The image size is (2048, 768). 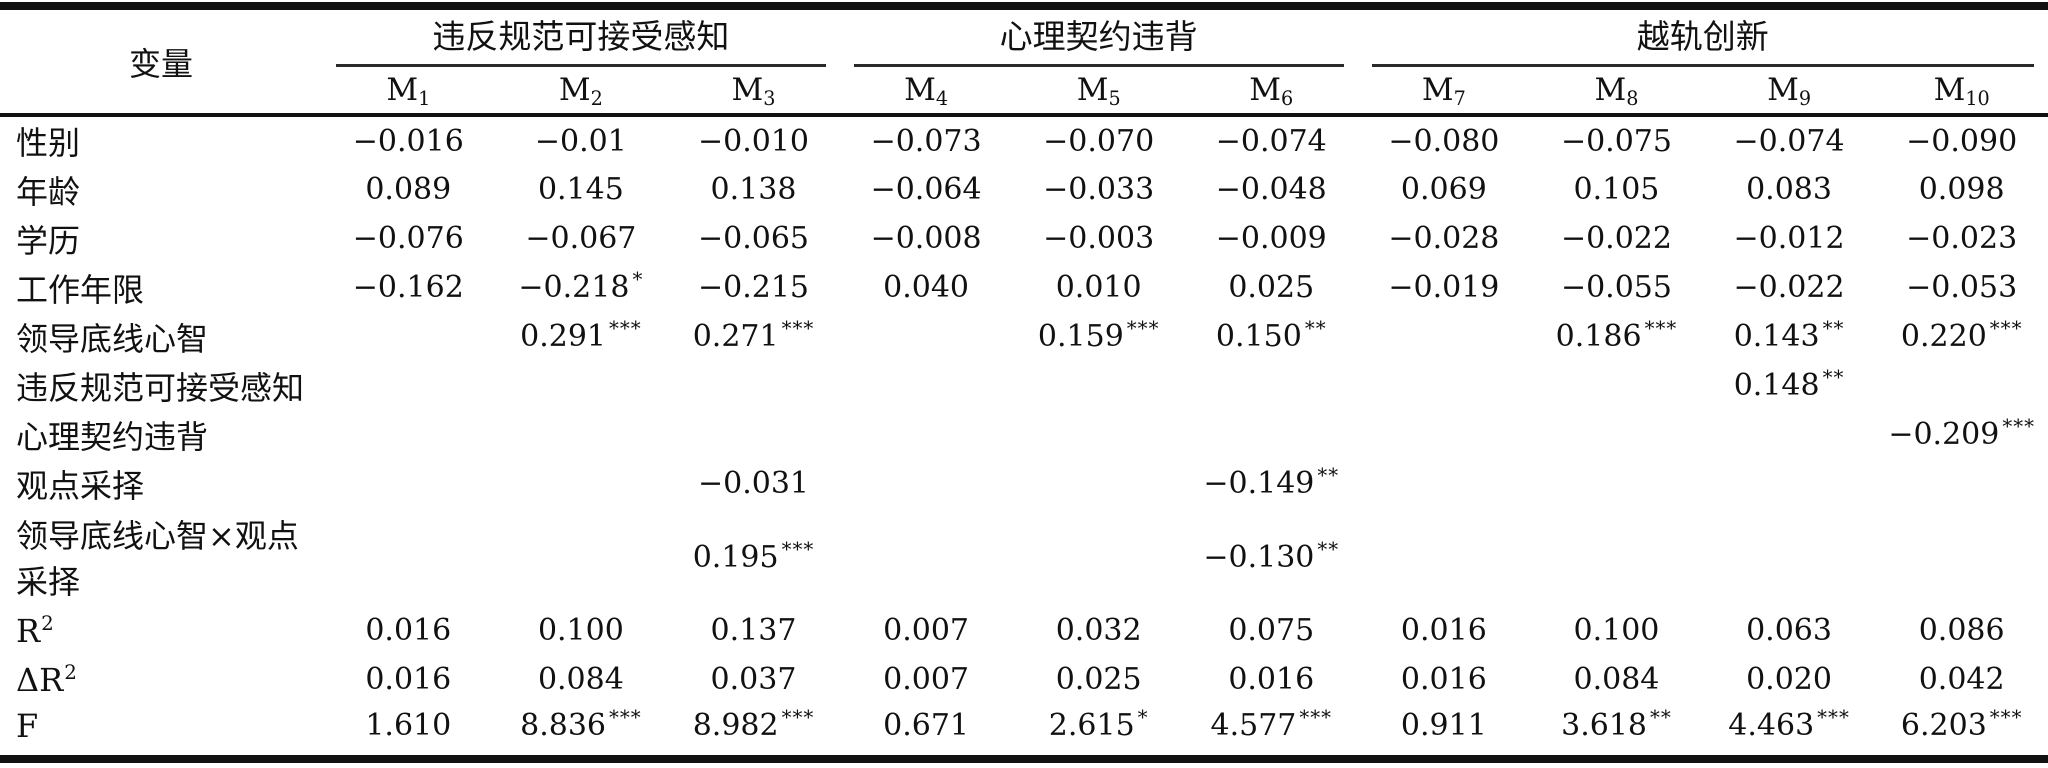 What do you see at coordinates (1098, 630) in the screenshot?
I see `data-cell: 0.032` at bounding box center [1098, 630].